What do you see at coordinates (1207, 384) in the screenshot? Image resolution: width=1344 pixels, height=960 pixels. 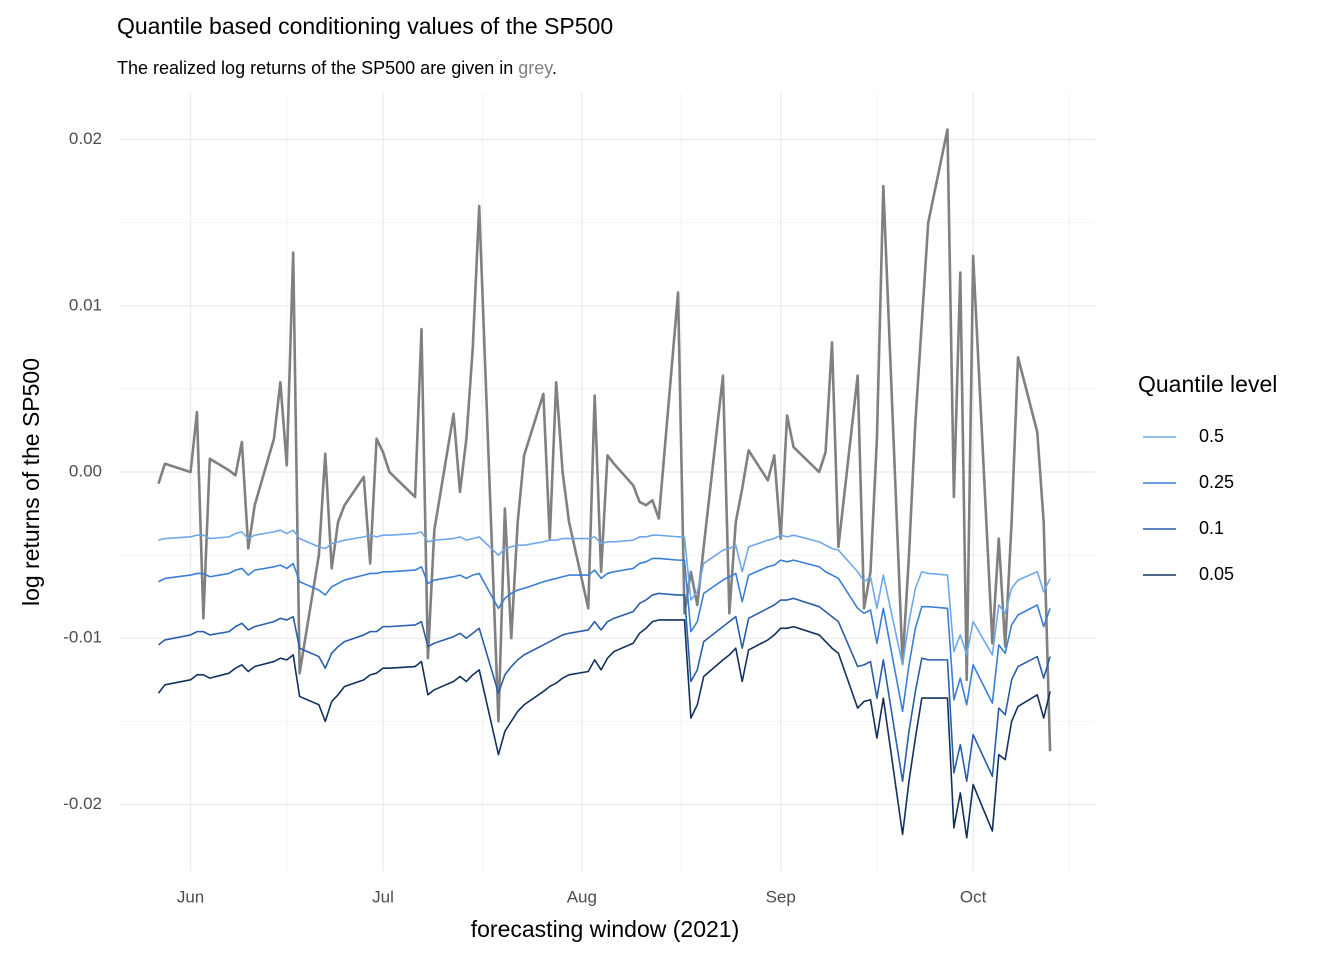 I see `legend-title: Quantile level` at bounding box center [1207, 384].